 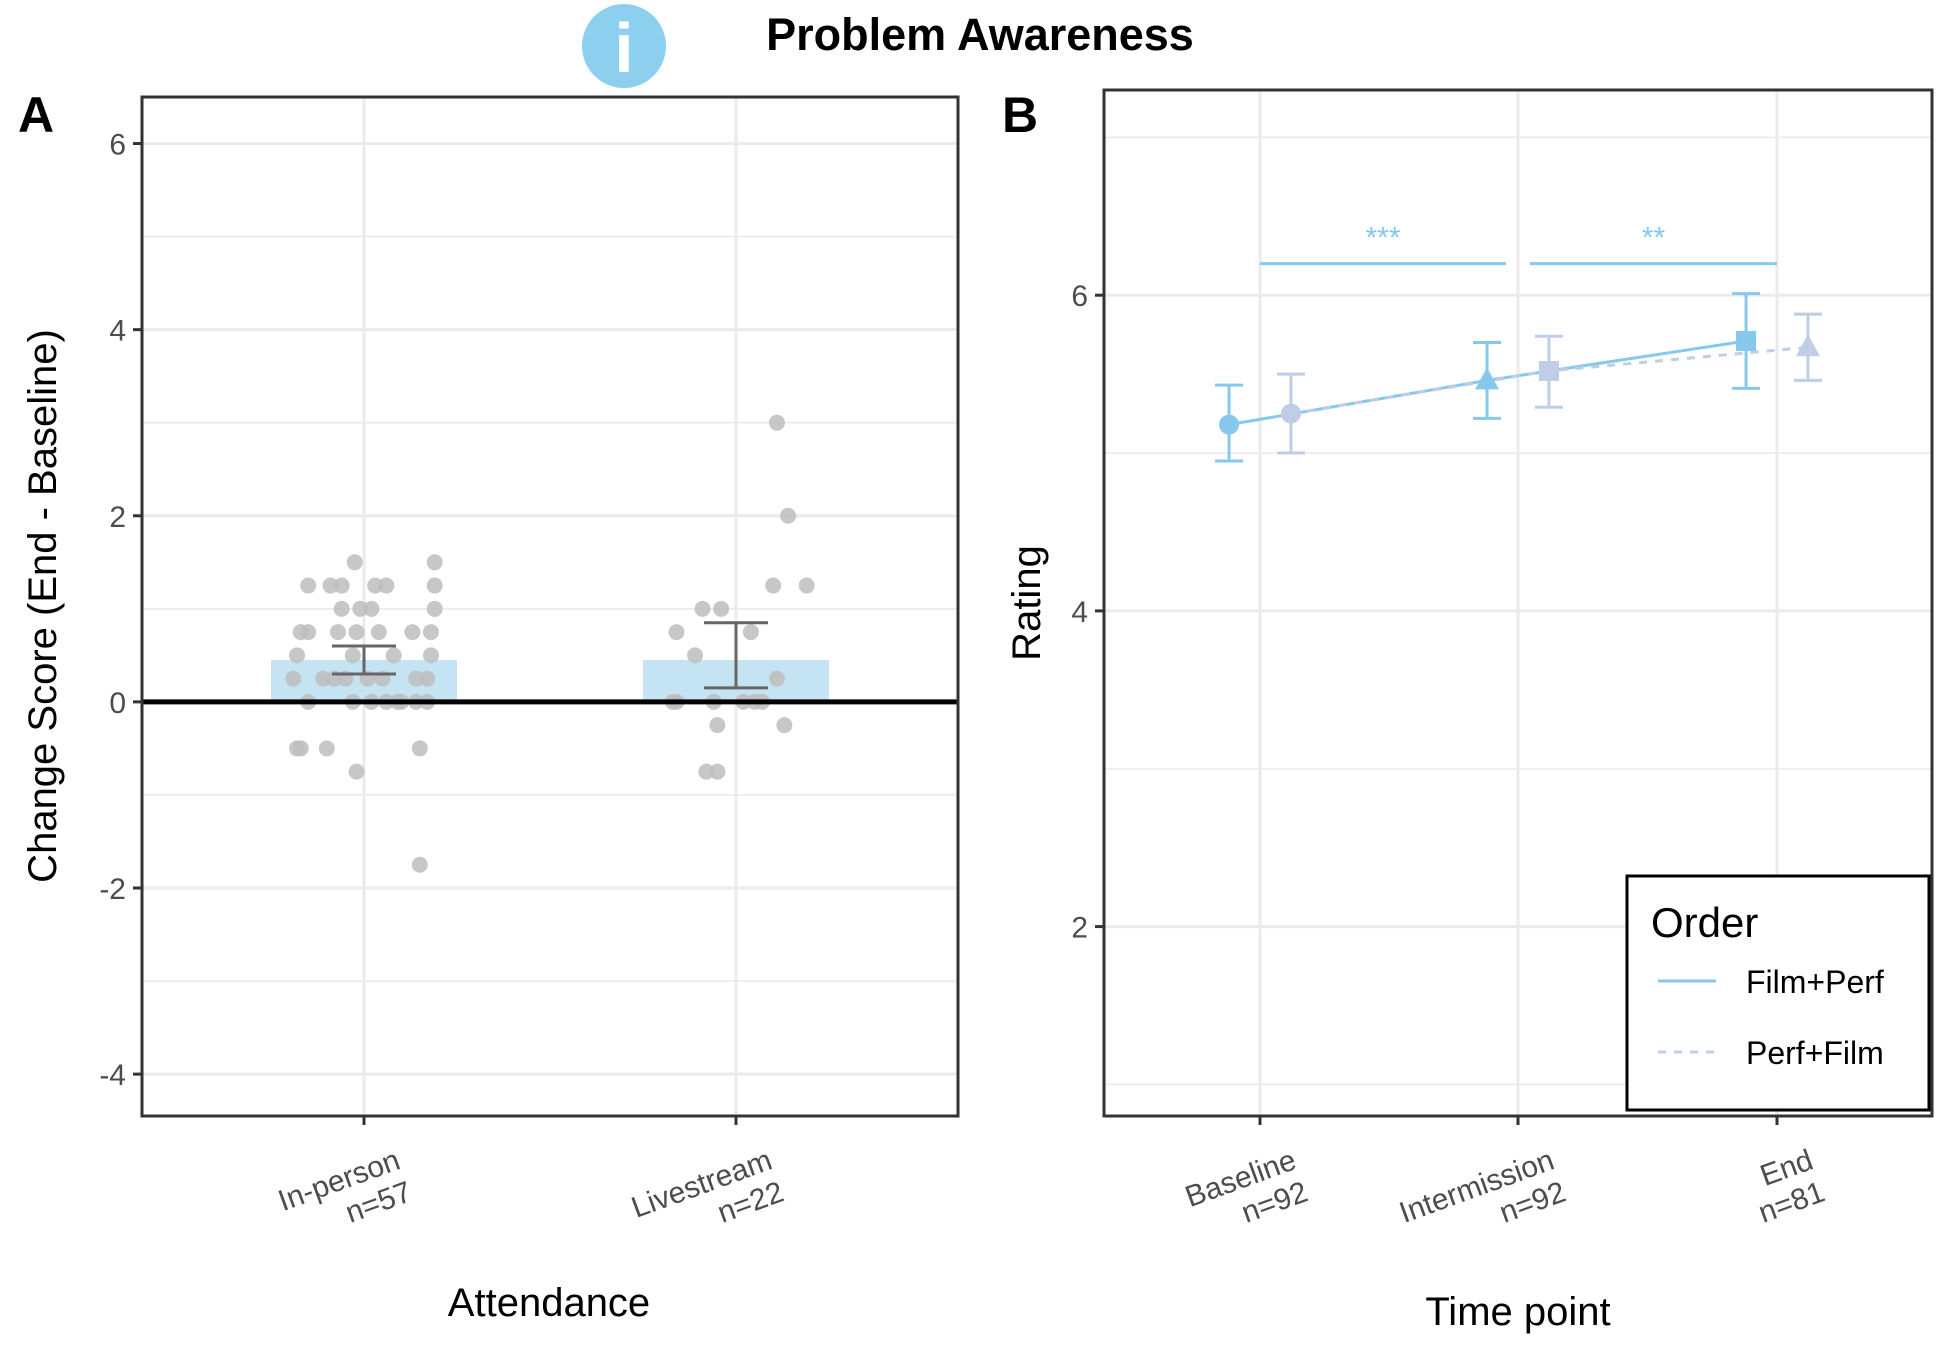 What do you see at coordinates (1518, 244) in the screenshot?
I see `panel-b-significance: *** **` at bounding box center [1518, 244].